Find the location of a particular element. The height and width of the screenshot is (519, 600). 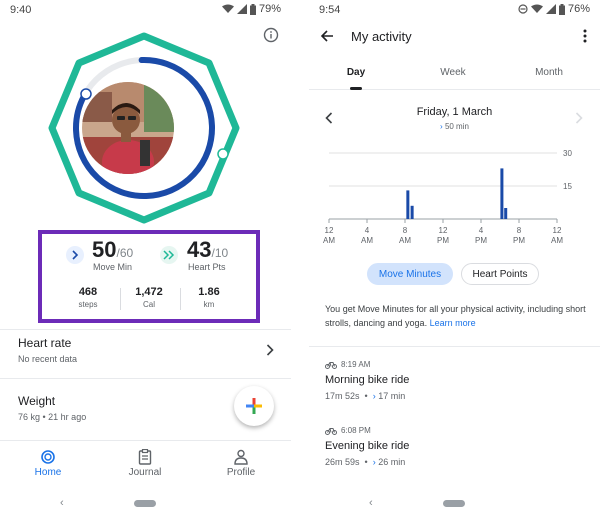

profile-icon is located at coordinates (241, 457).